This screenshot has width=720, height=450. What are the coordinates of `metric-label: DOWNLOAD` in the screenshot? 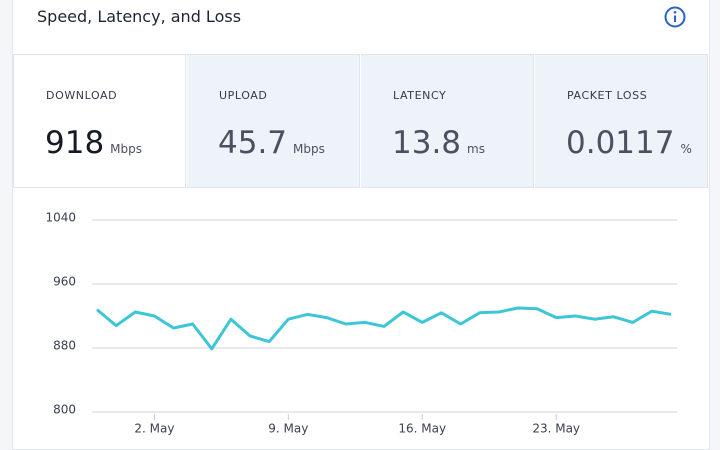 It's located at (82, 95).